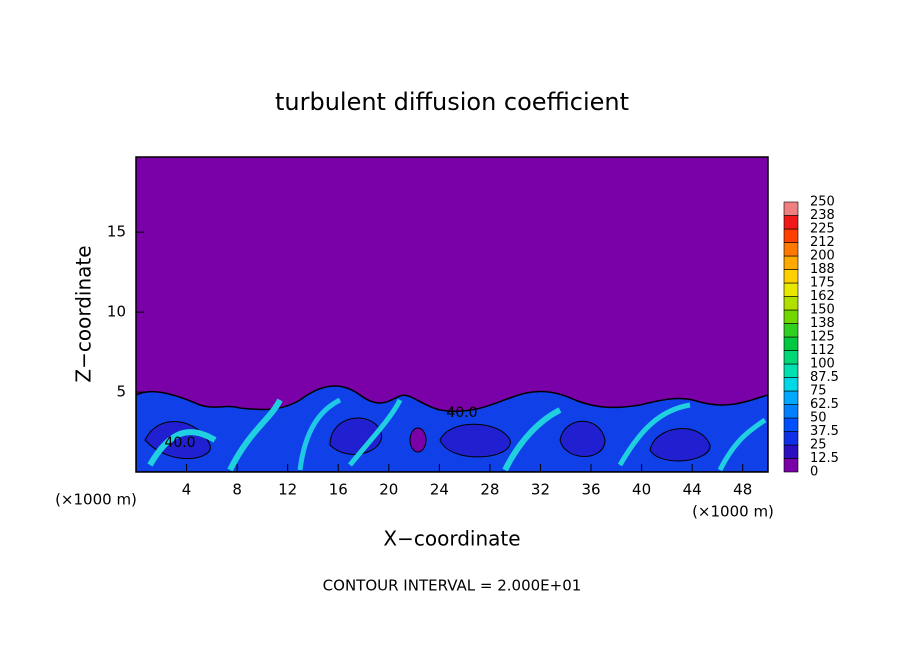 This screenshot has height=654, width=904. What do you see at coordinates (822, 202) in the screenshot?
I see `colorbar-label: 250` at bounding box center [822, 202].